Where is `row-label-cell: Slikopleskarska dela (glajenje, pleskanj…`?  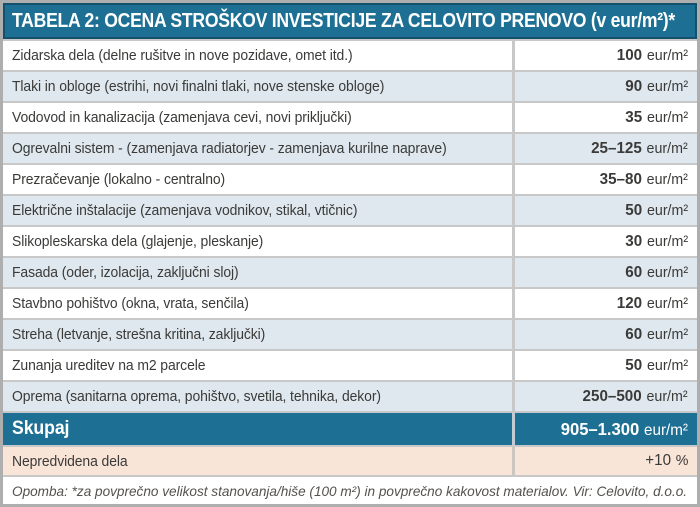 row-label-cell: Slikopleskarska dela (glajenje, pleskanj… is located at coordinates (259, 241).